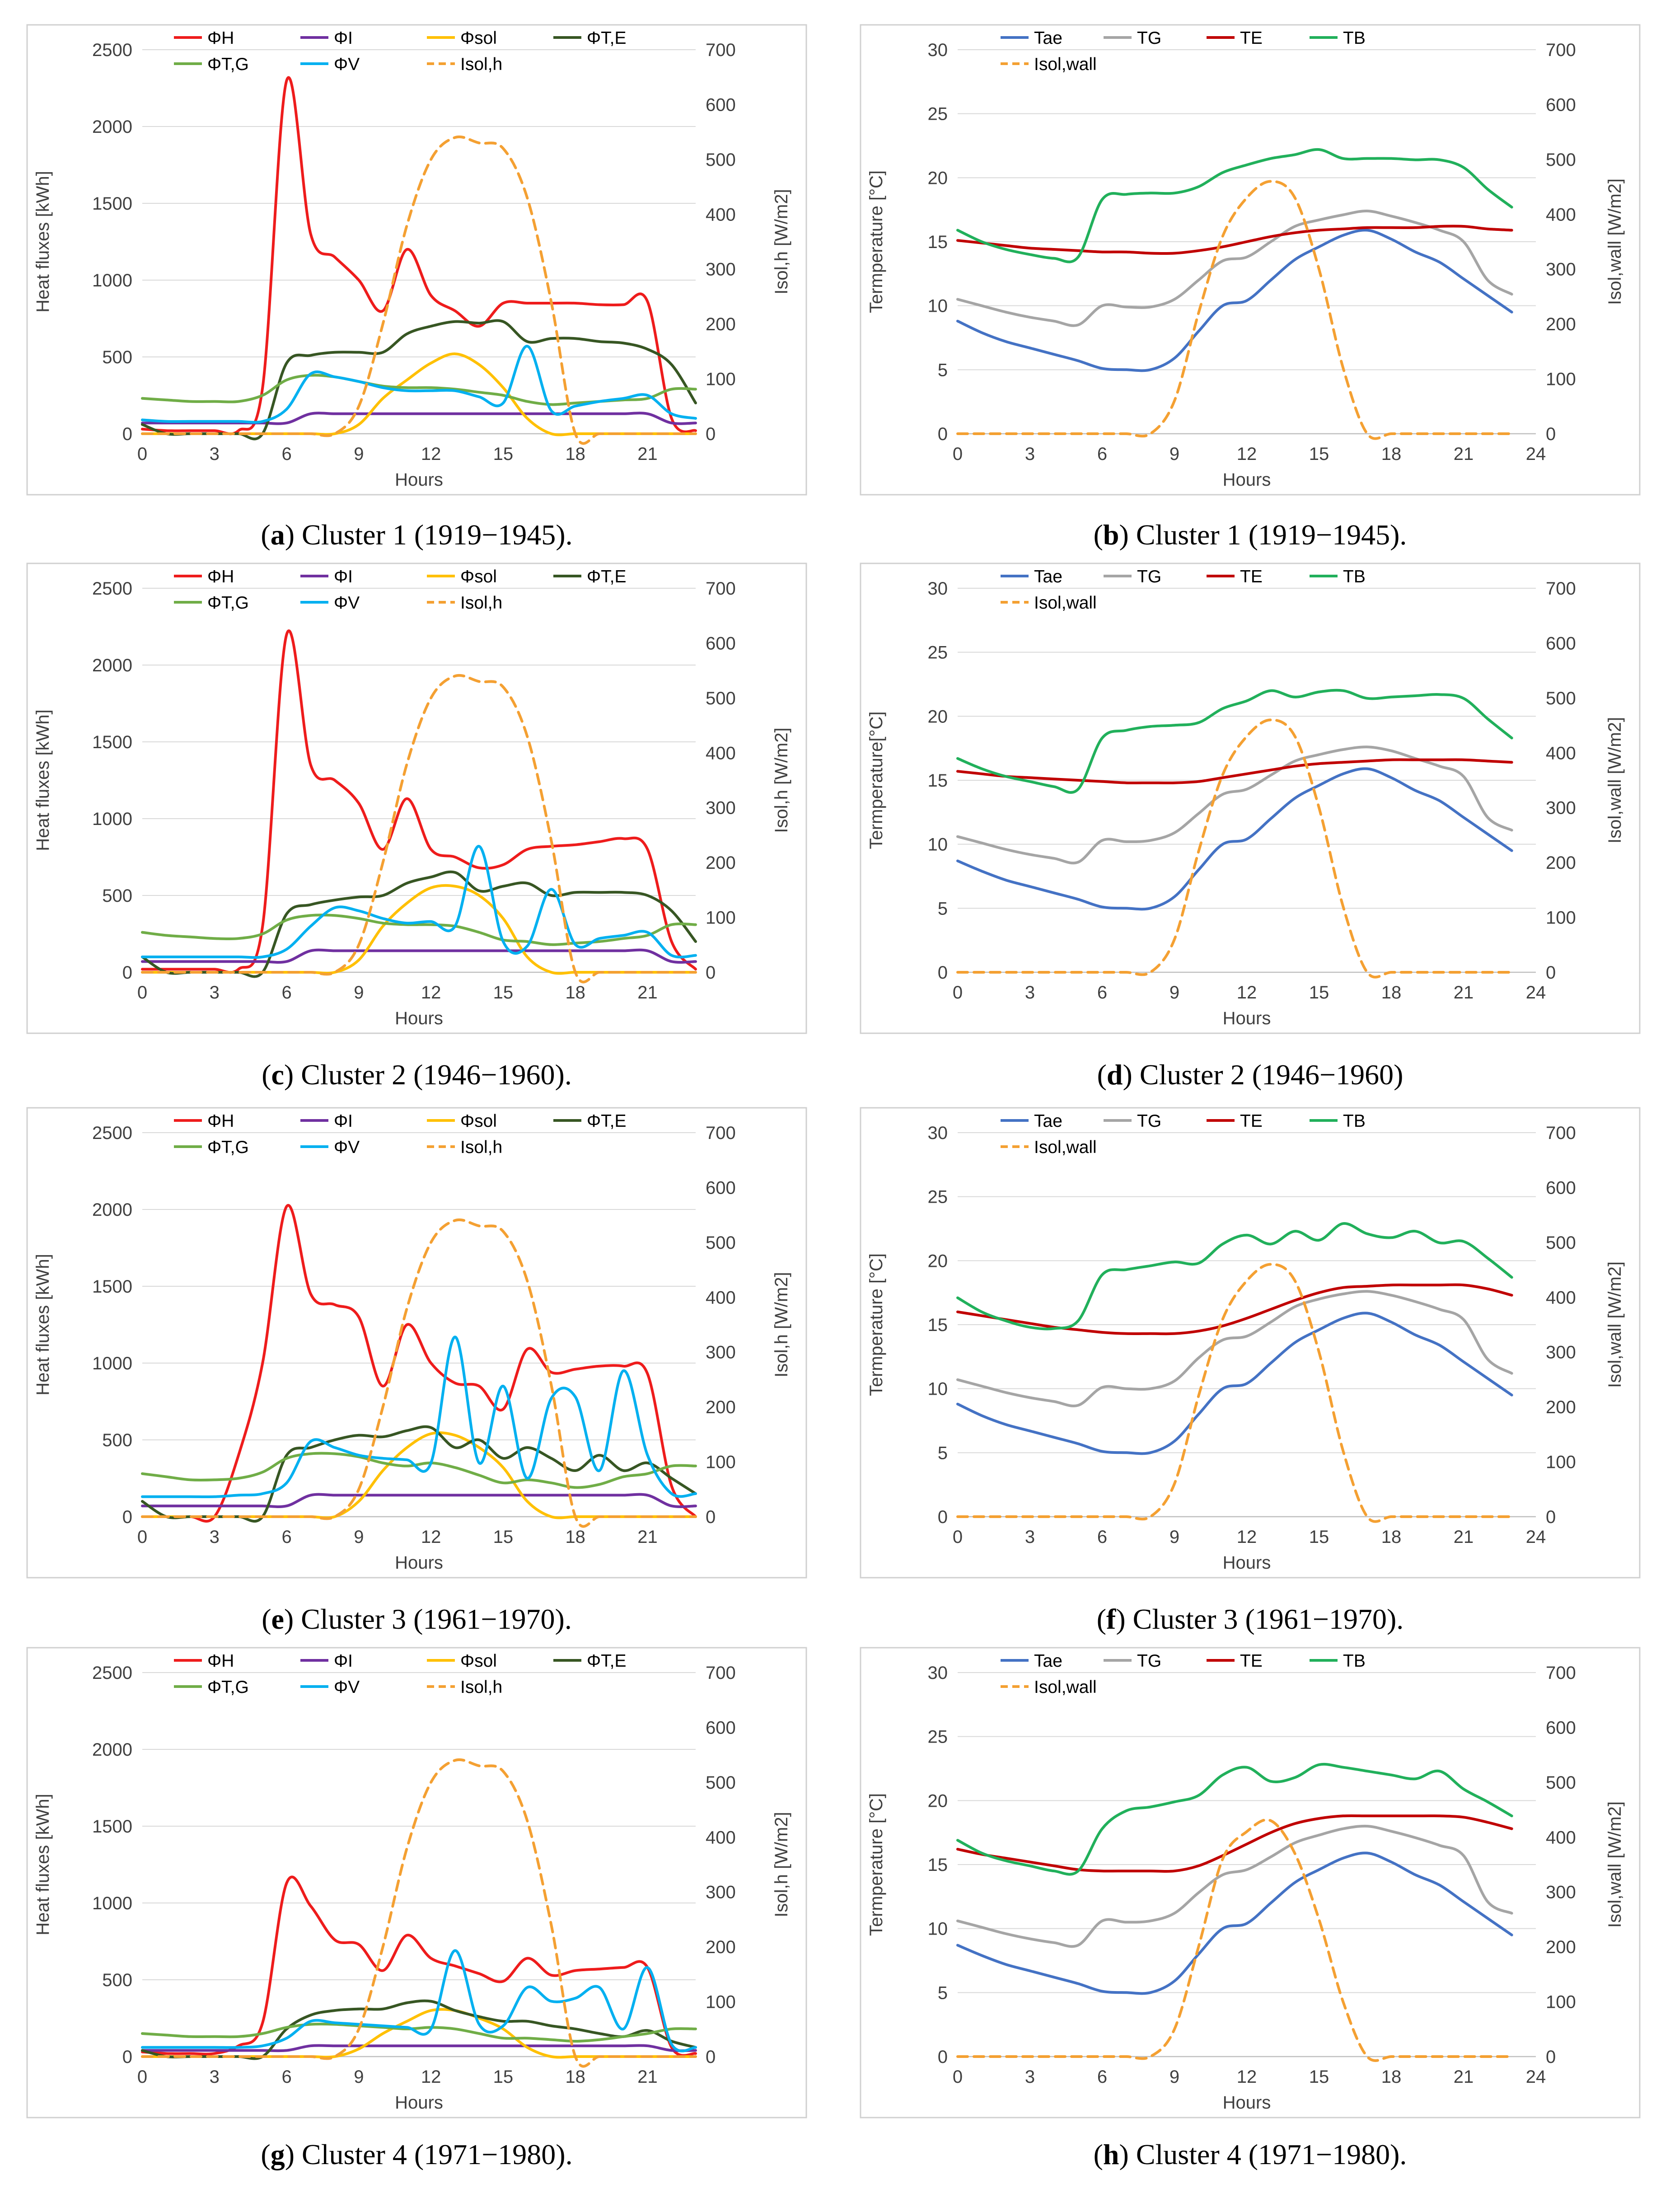 Image resolution: width=1670 pixels, height=2212 pixels. Describe the element at coordinates (1355, 1121) in the screenshot. I see `legend-label-TB: TB` at that location.